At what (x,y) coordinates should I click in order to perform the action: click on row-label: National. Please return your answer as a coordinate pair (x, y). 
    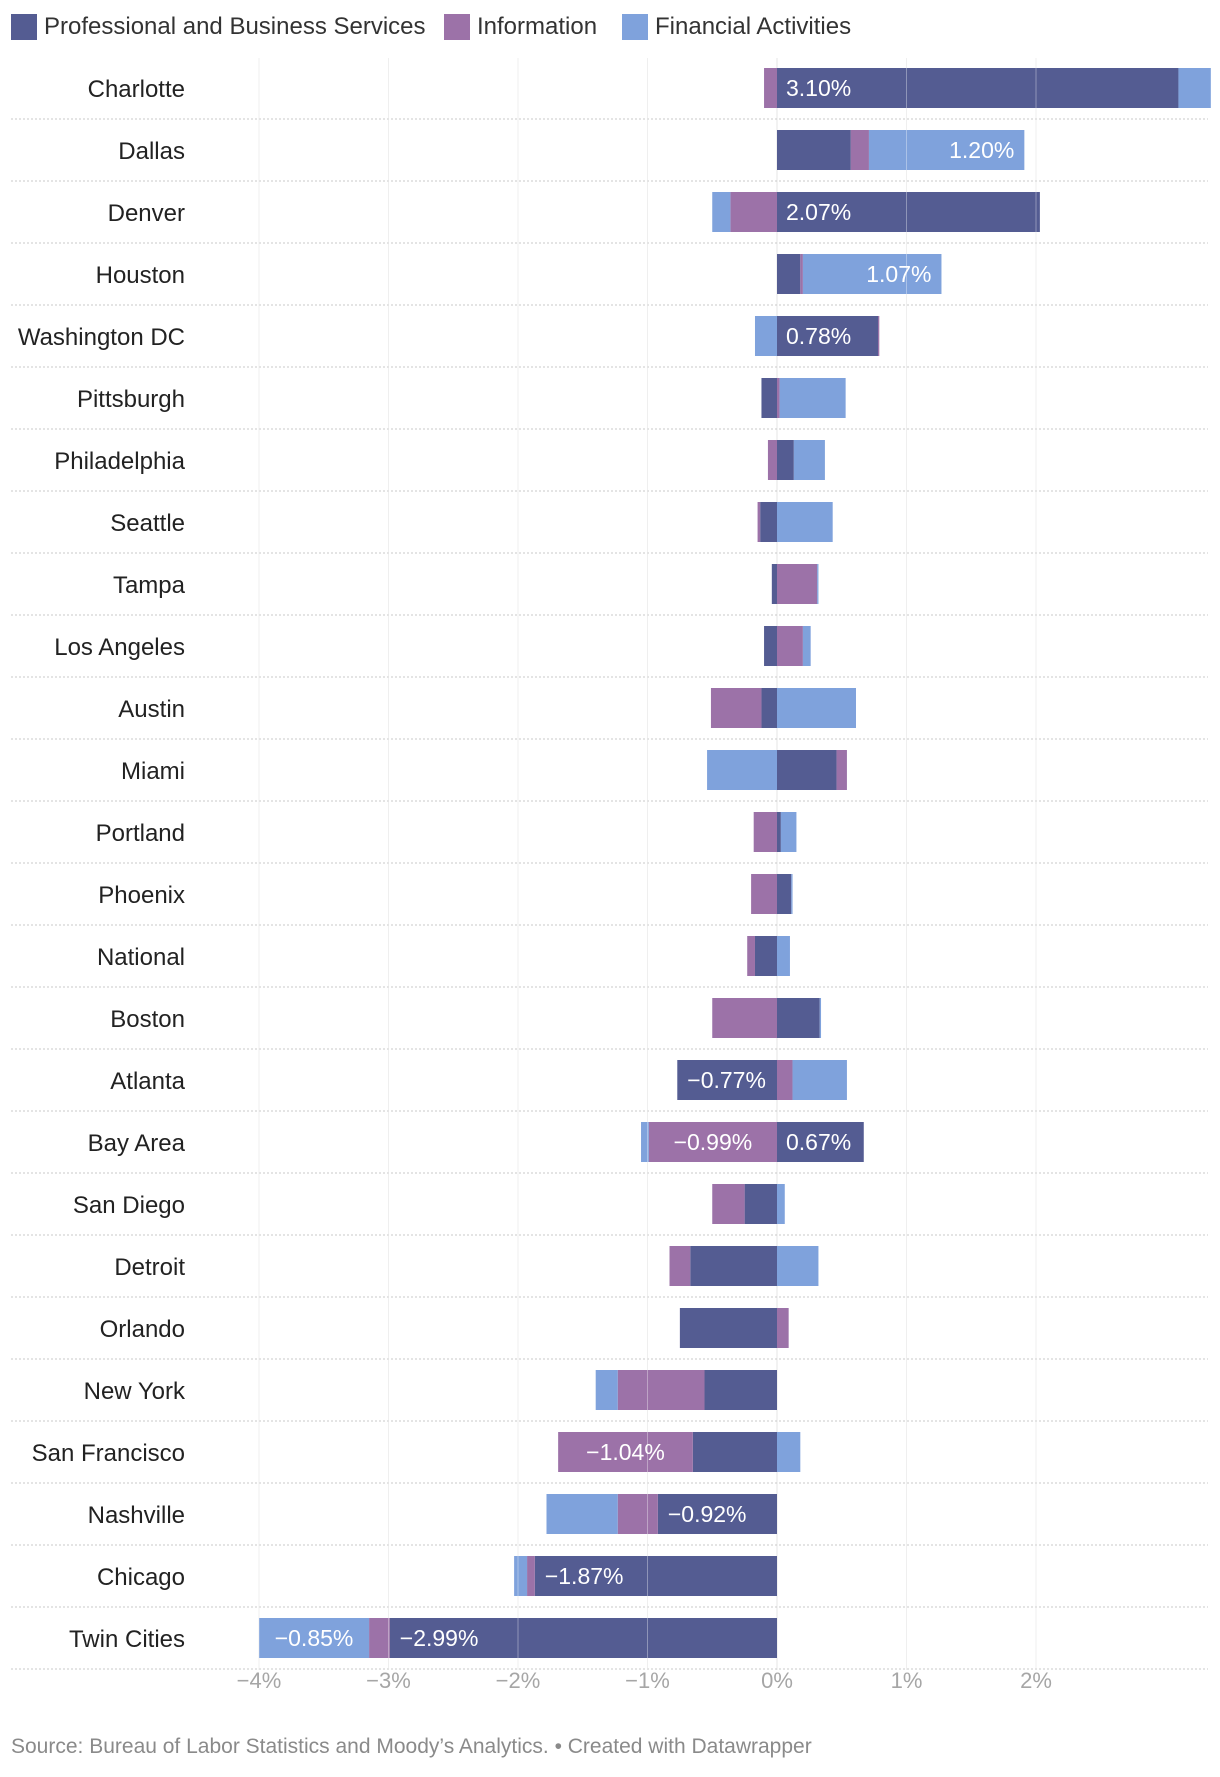
    Looking at the image, I should click on (141, 957).